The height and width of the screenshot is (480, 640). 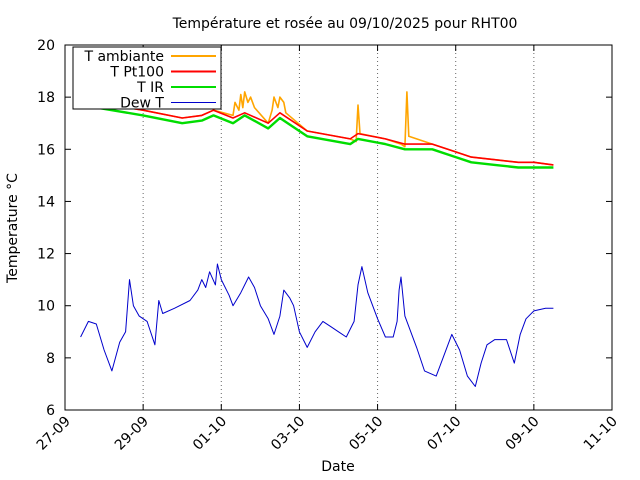 What do you see at coordinates (46, 202) in the screenshot?
I see `y-tick-label: 14` at bounding box center [46, 202].